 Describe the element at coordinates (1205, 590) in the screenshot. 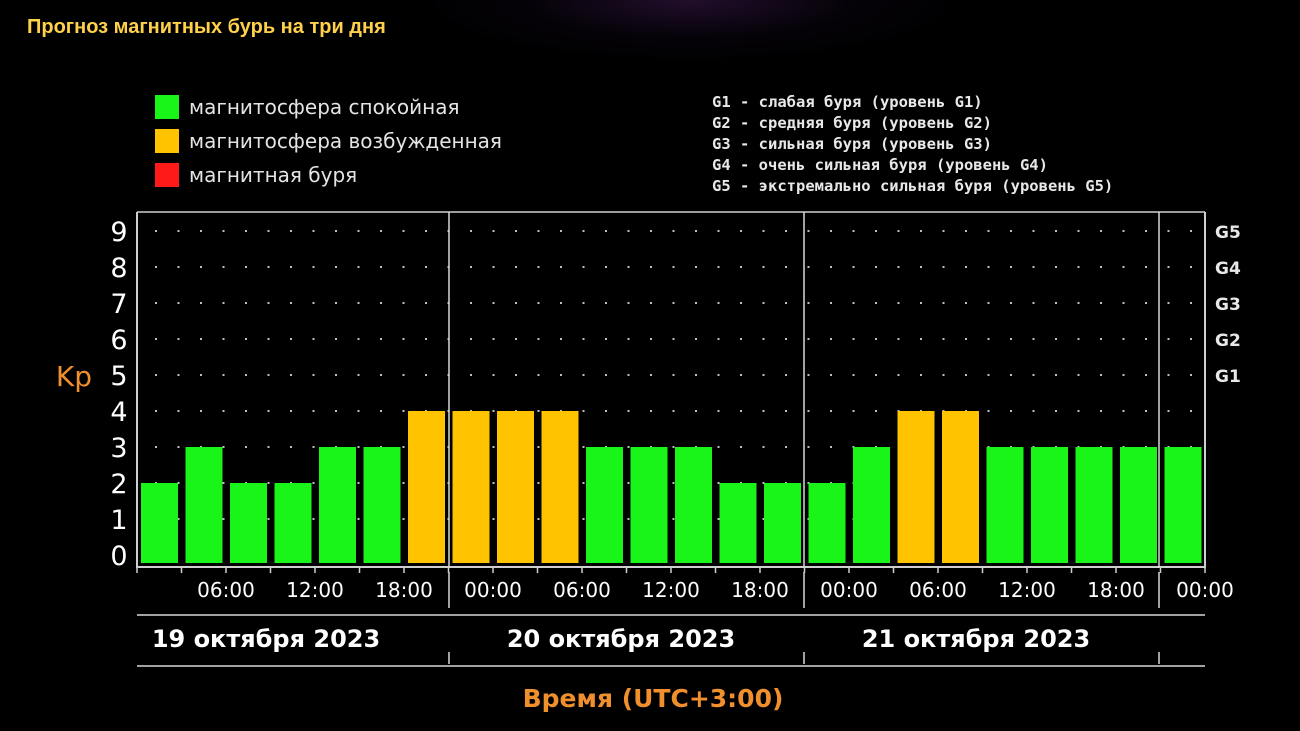

I see `time-tick-label: 00:00` at that location.